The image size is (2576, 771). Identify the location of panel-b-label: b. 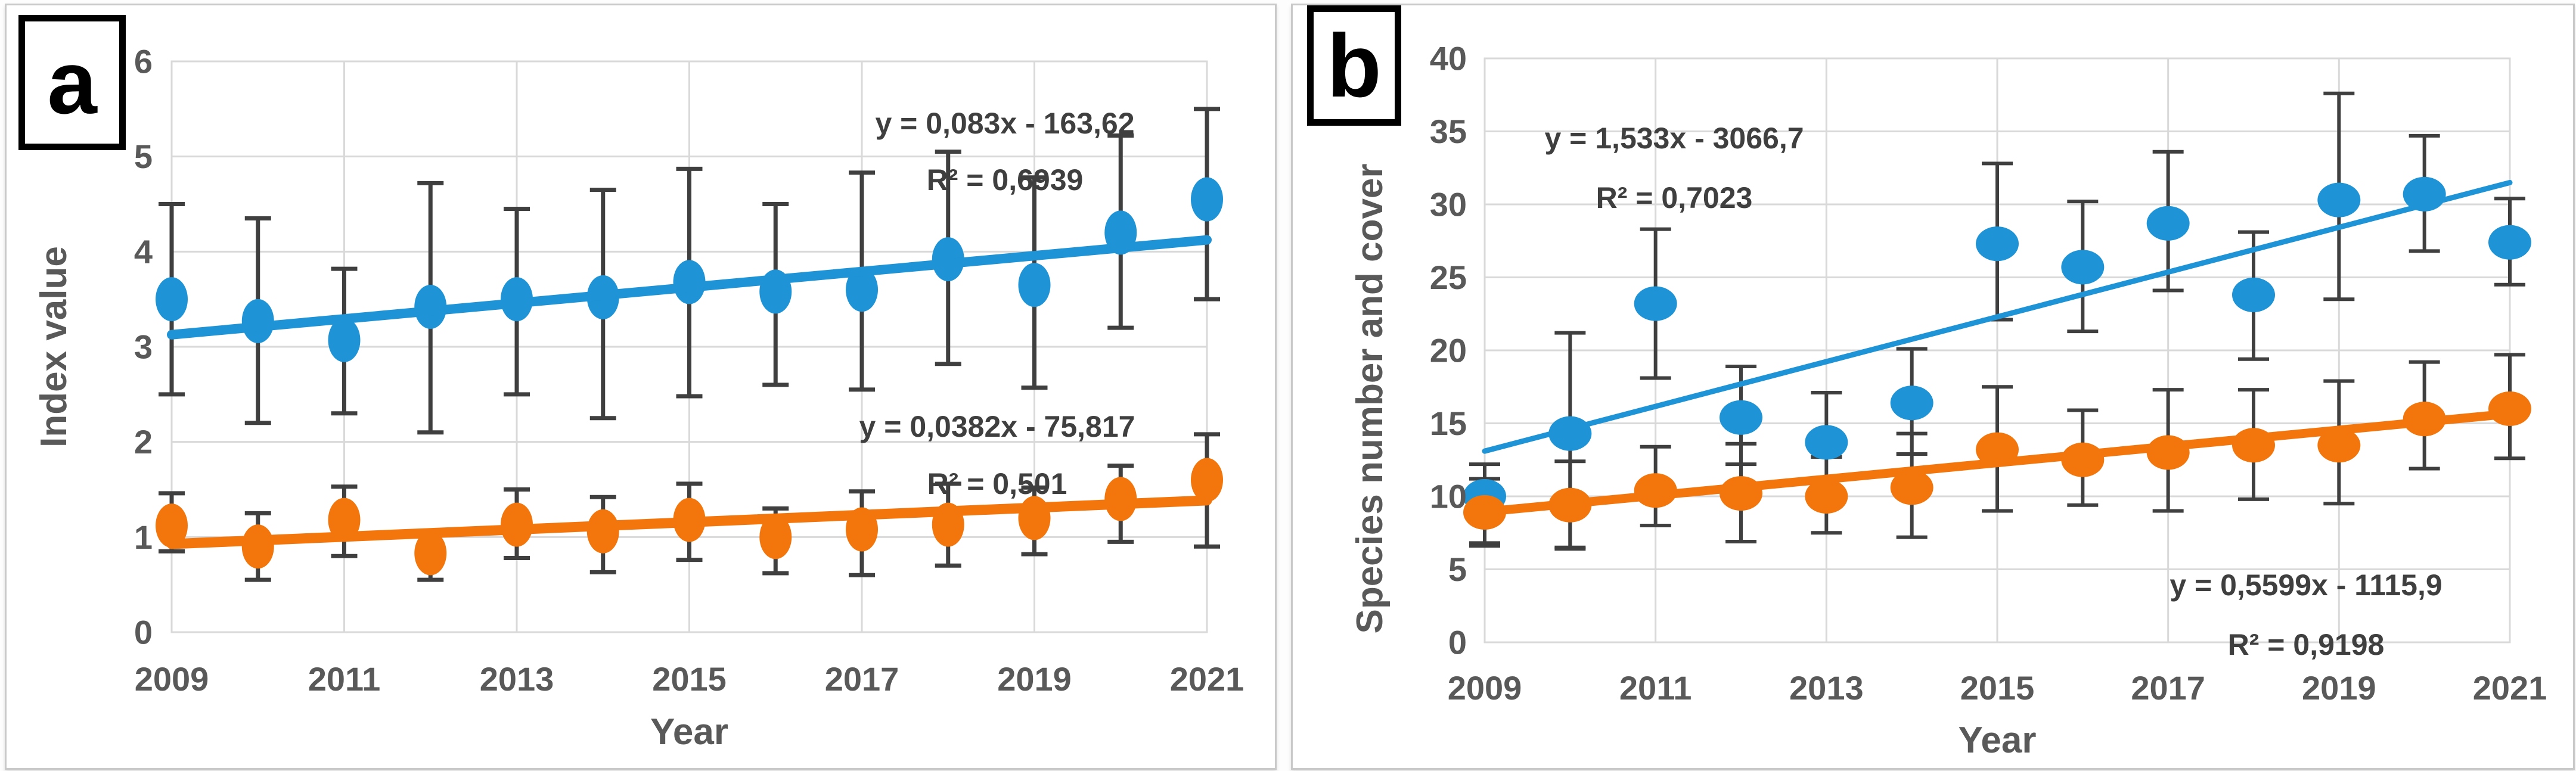
(1355, 65).